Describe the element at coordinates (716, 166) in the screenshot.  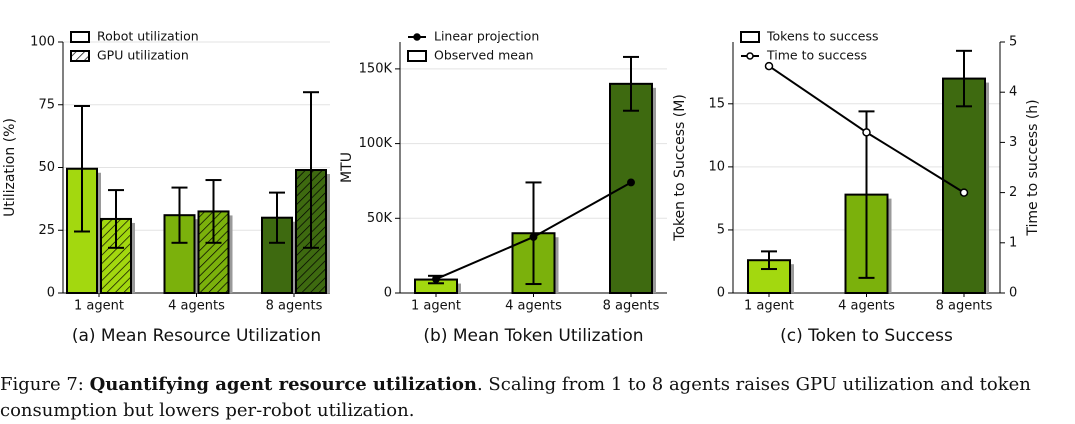
I see `y-tick-label: 10` at that location.